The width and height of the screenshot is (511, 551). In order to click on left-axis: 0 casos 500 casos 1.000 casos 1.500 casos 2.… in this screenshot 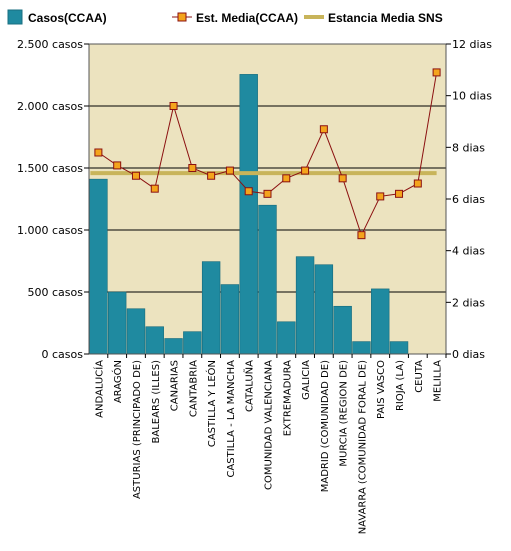, I will do `click(53, 199)`.